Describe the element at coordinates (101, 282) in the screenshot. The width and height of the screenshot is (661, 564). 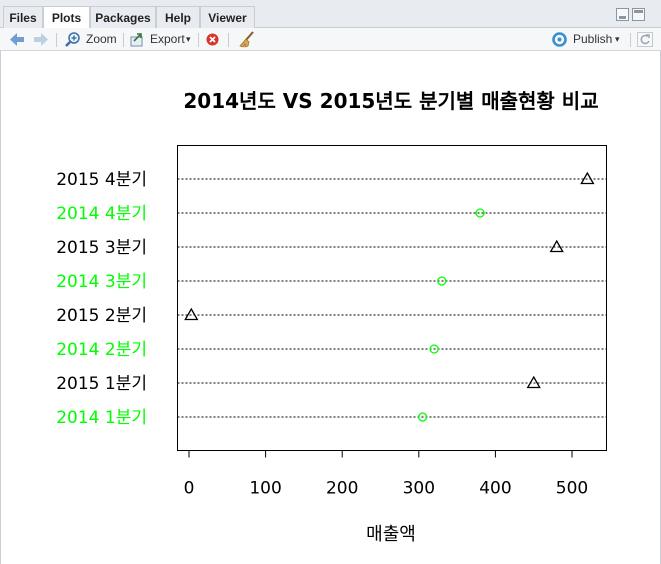
I see `category-label-5: 2014 3분기` at that location.